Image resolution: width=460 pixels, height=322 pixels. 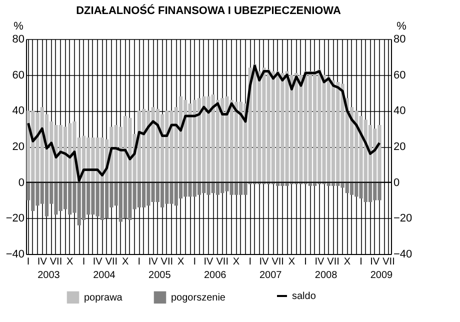 I want to click on y-tick-label: 40, so click(x=18, y=111).